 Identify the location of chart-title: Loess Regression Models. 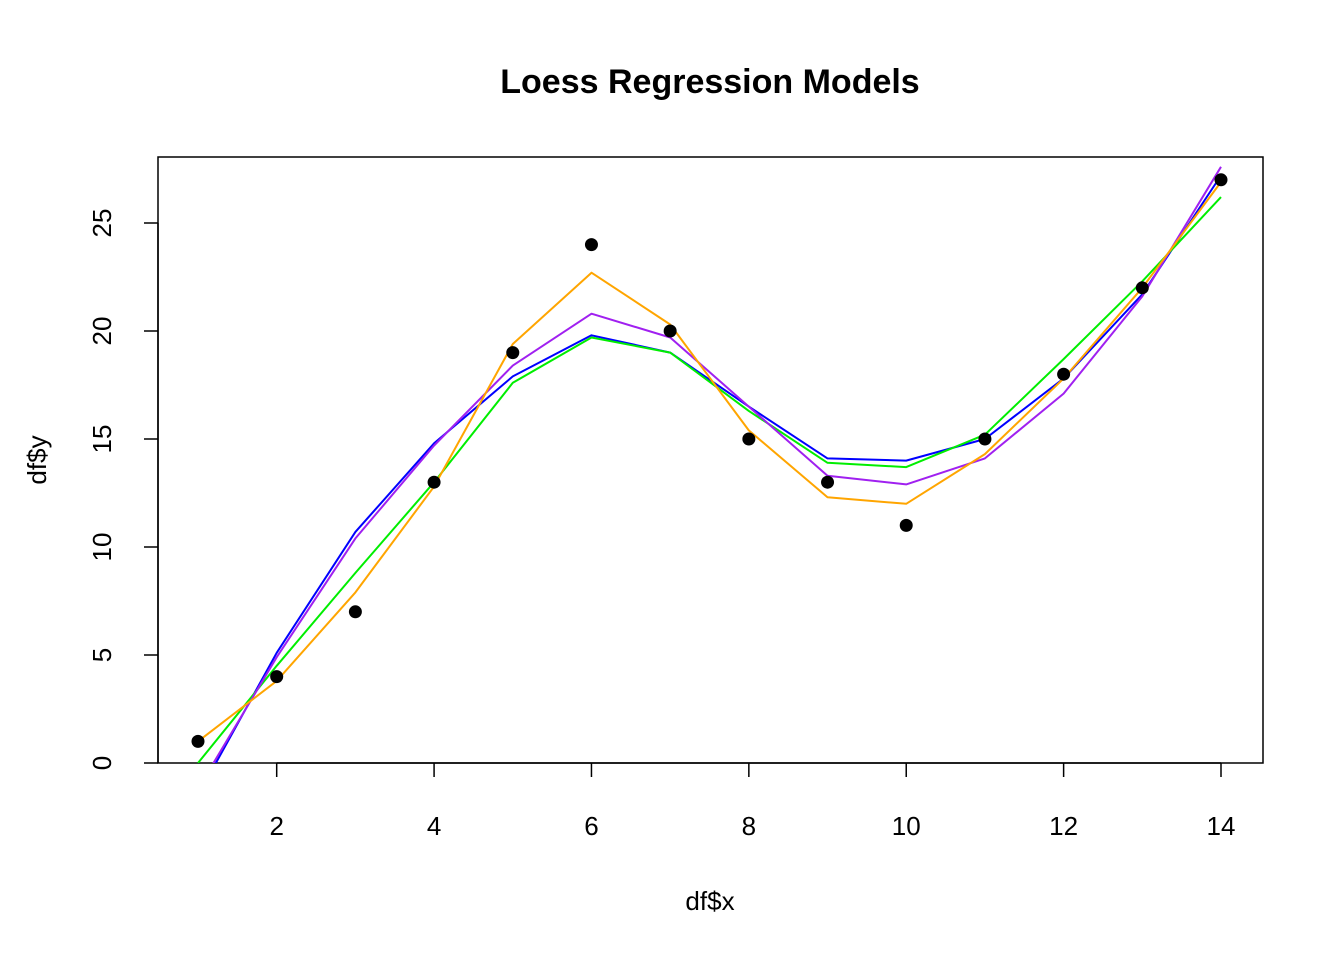
(709, 82).